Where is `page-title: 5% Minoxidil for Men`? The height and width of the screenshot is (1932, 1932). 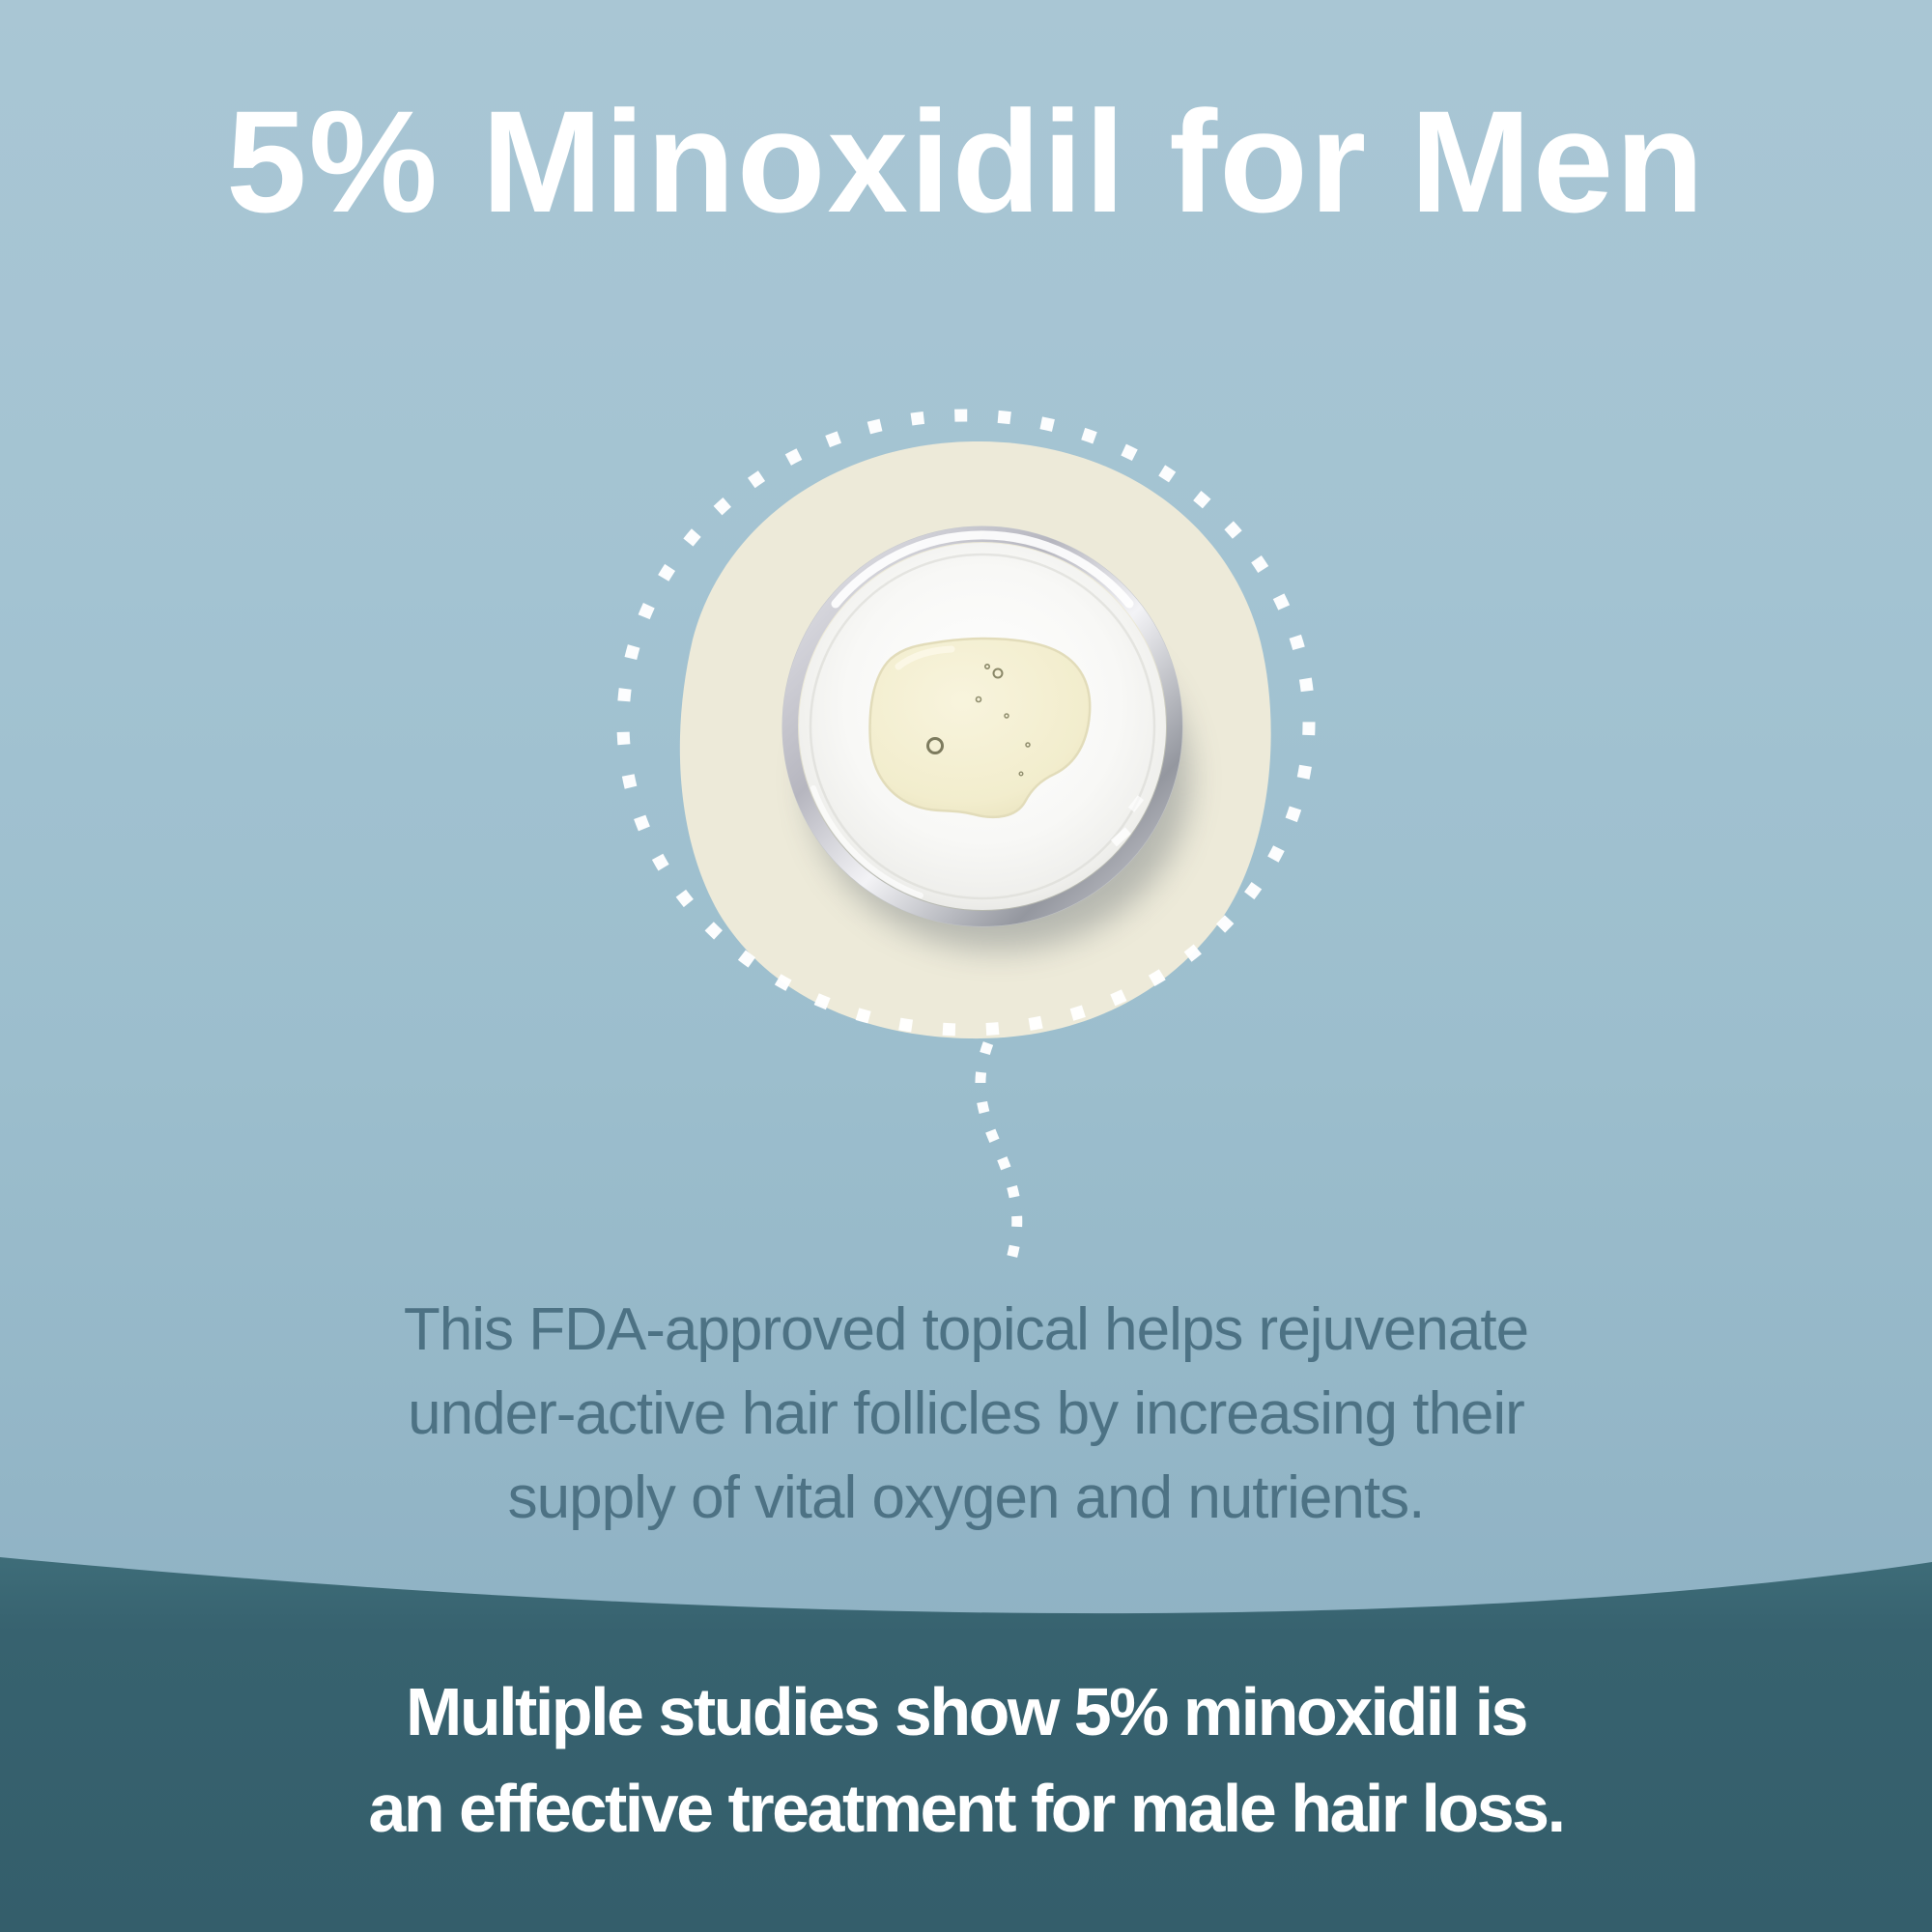
page-title: 5% Minoxidil for Men is located at coordinates (966, 161).